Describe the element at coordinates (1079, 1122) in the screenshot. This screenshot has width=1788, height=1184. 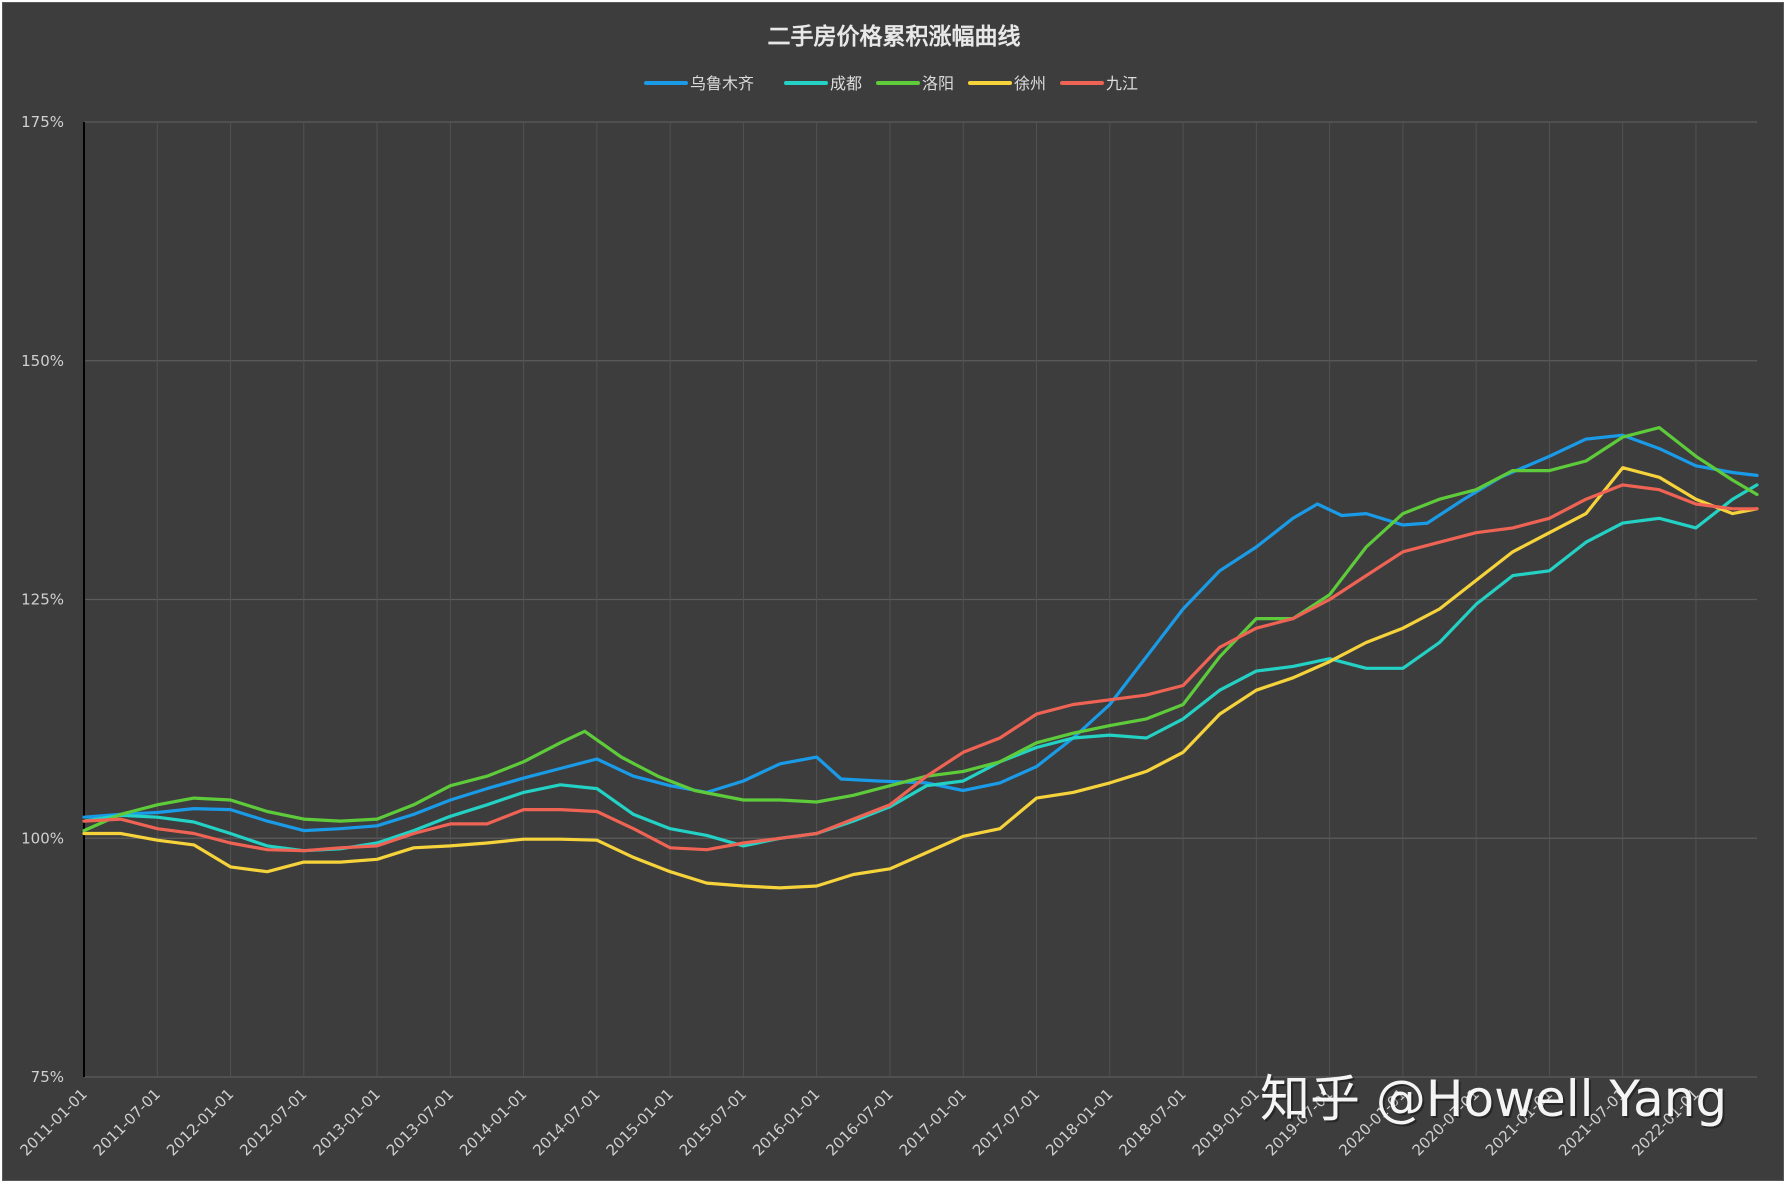
I see `x-tick-label: 2018-01-01` at that location.